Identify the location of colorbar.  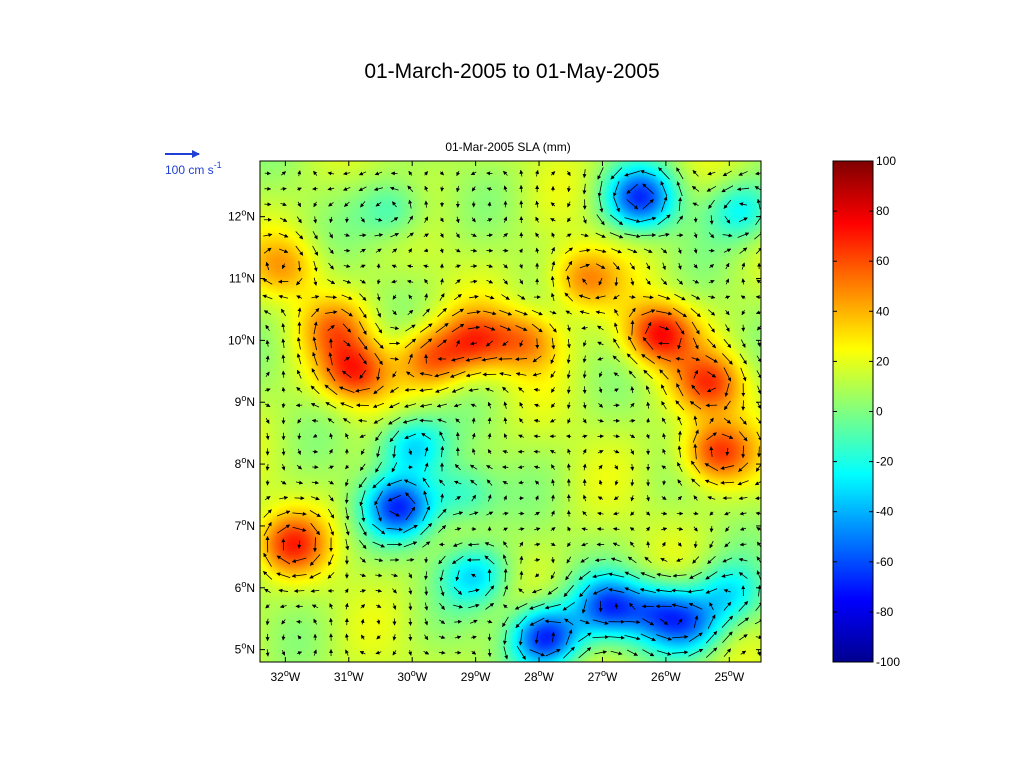
(853, 411).